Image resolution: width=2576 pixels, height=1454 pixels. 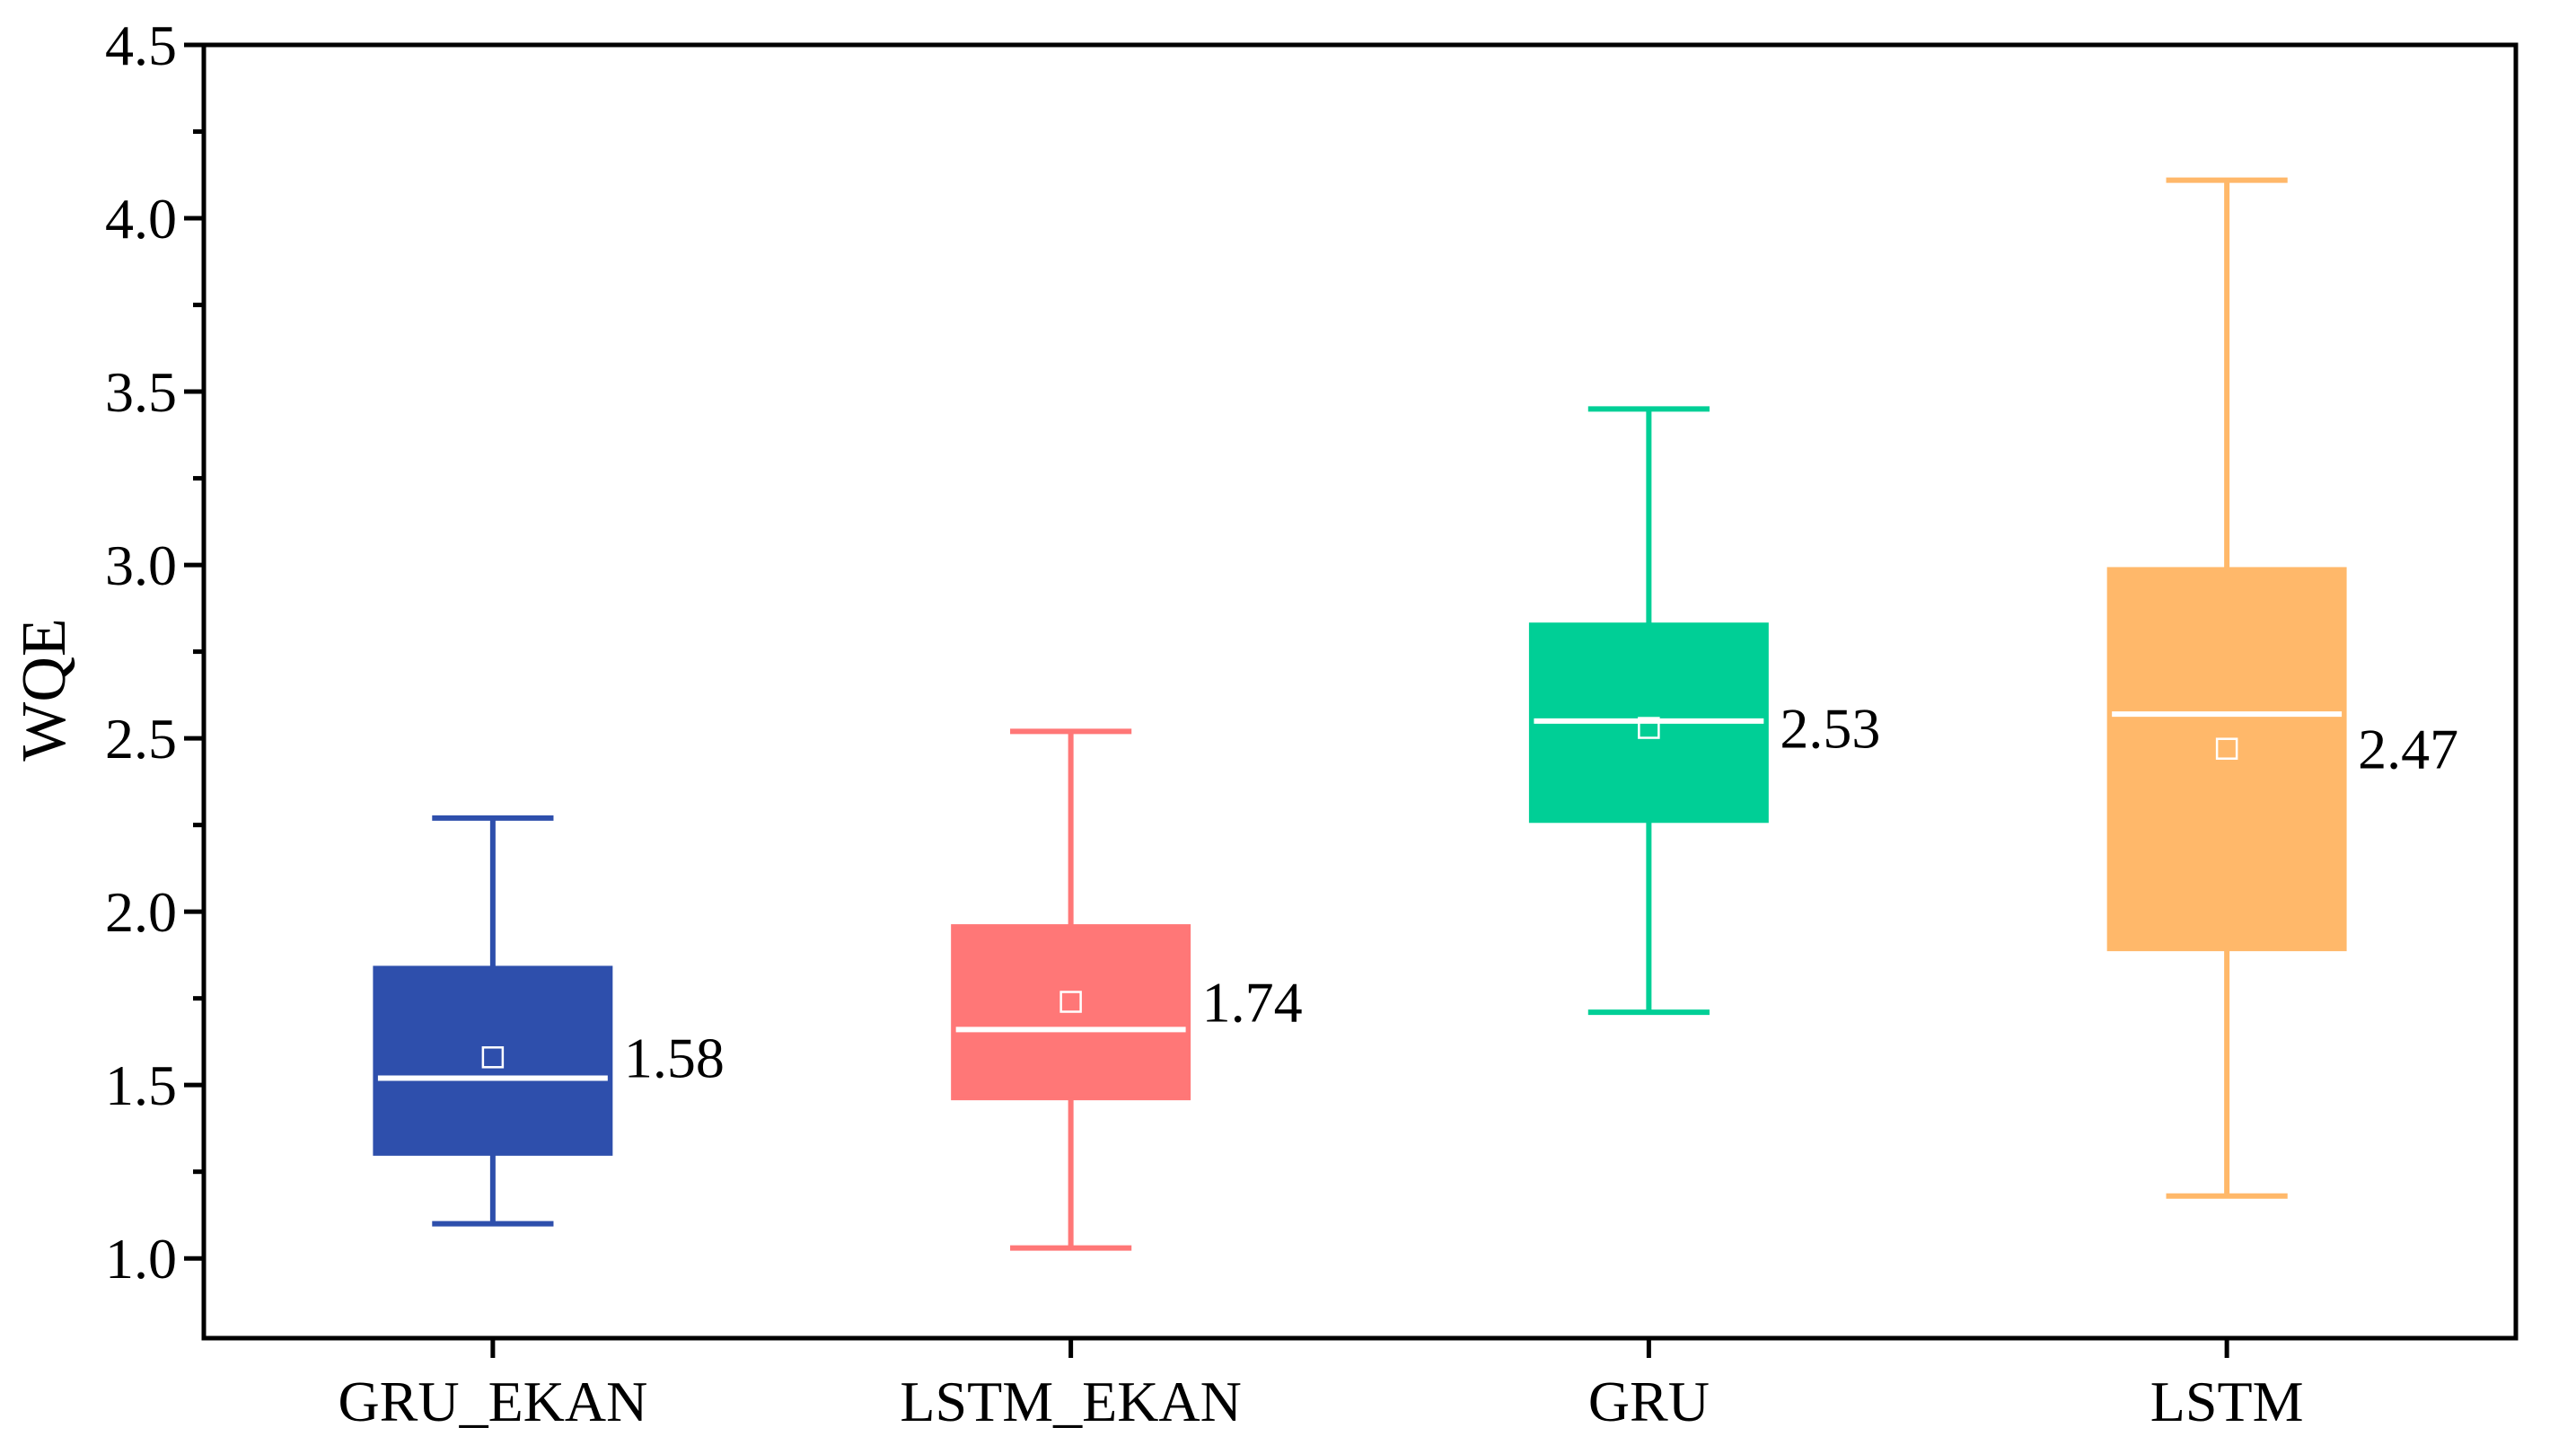 I want to click on mean-value-label: 1.74, so click(x=1252, y=1003).